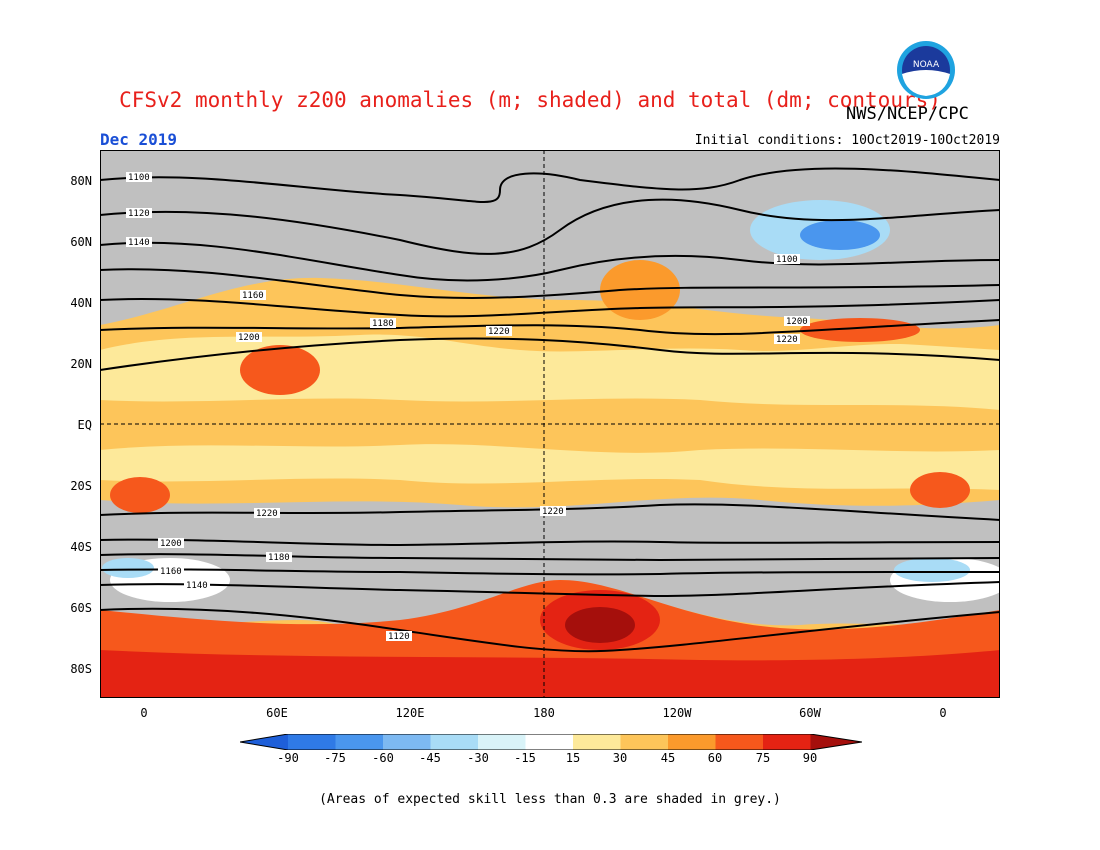 This screenshot has height=850, width=1100. Describe the element at coordinates (715, 758) in the screenshot. I see `colorbar-tick: 60` at that location.